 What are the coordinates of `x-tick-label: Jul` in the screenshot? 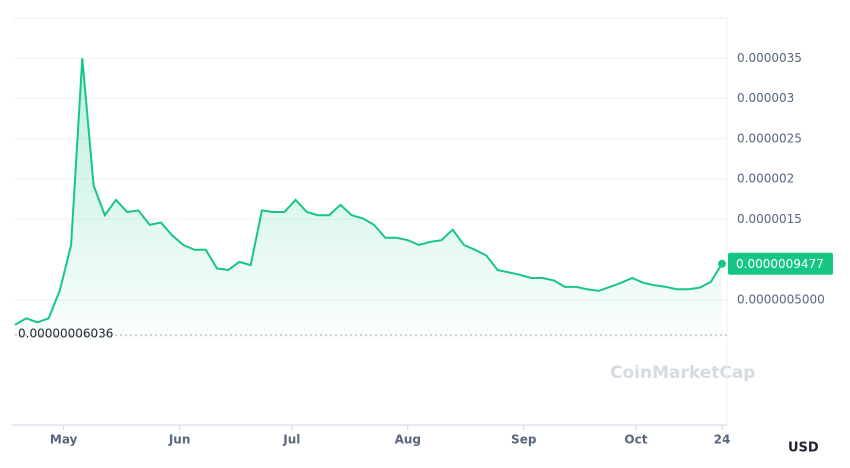 It's located at (291, 440).